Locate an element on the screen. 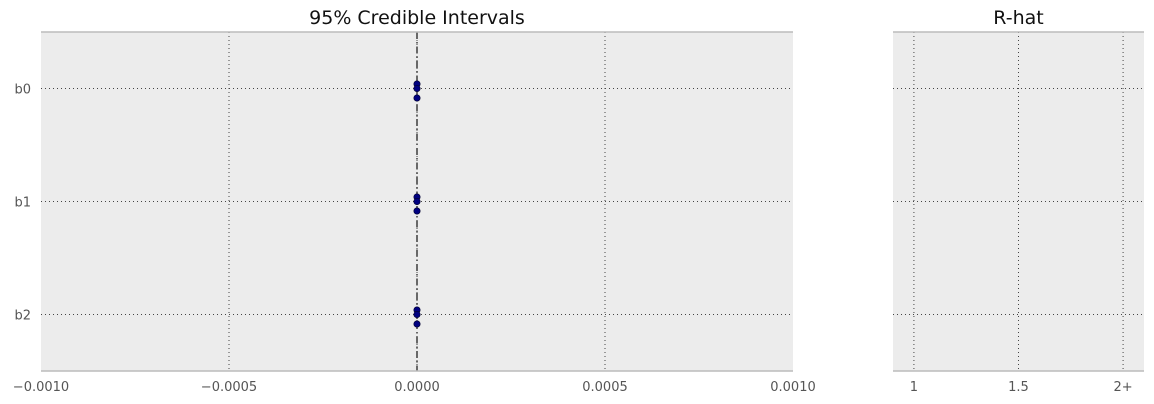 The height and width of the screenshot is (404, 1154). credible-intervals-x-tick-label: 0.0005 is located at coordinates (605, 387).